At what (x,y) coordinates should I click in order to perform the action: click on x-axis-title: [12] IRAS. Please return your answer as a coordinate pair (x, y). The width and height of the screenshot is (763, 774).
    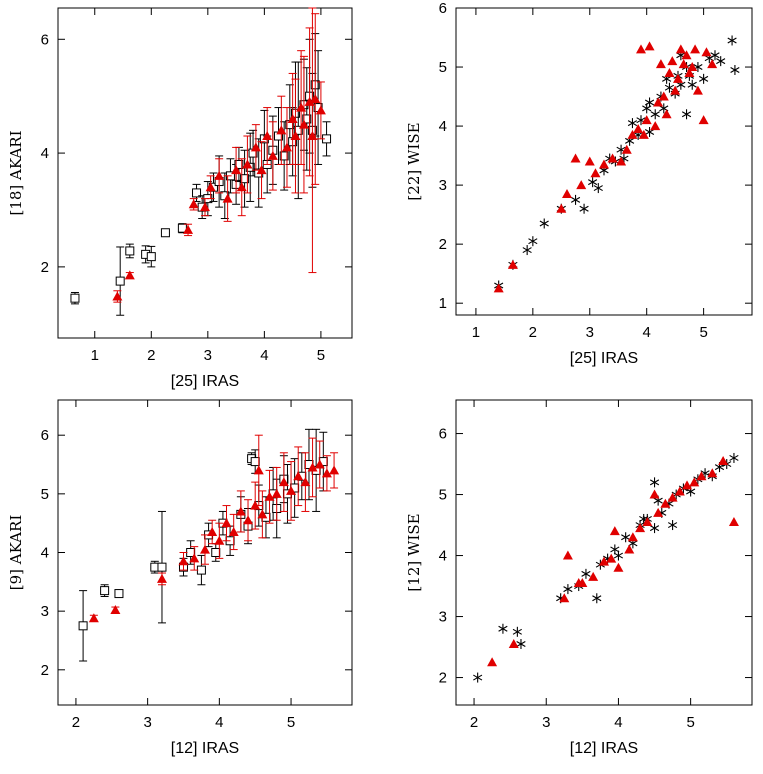
    Looking at the image, I should click on (604, 748).